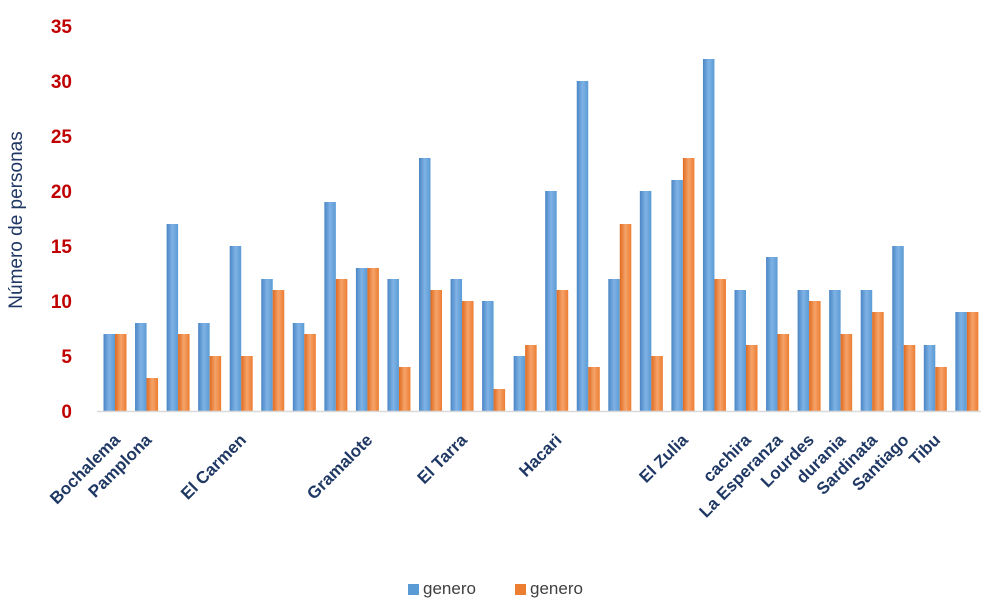 Image resolution: width=981 pixels, height=608 pixels. I want to click on x-tick-label: Hacari, so click(540, 455).